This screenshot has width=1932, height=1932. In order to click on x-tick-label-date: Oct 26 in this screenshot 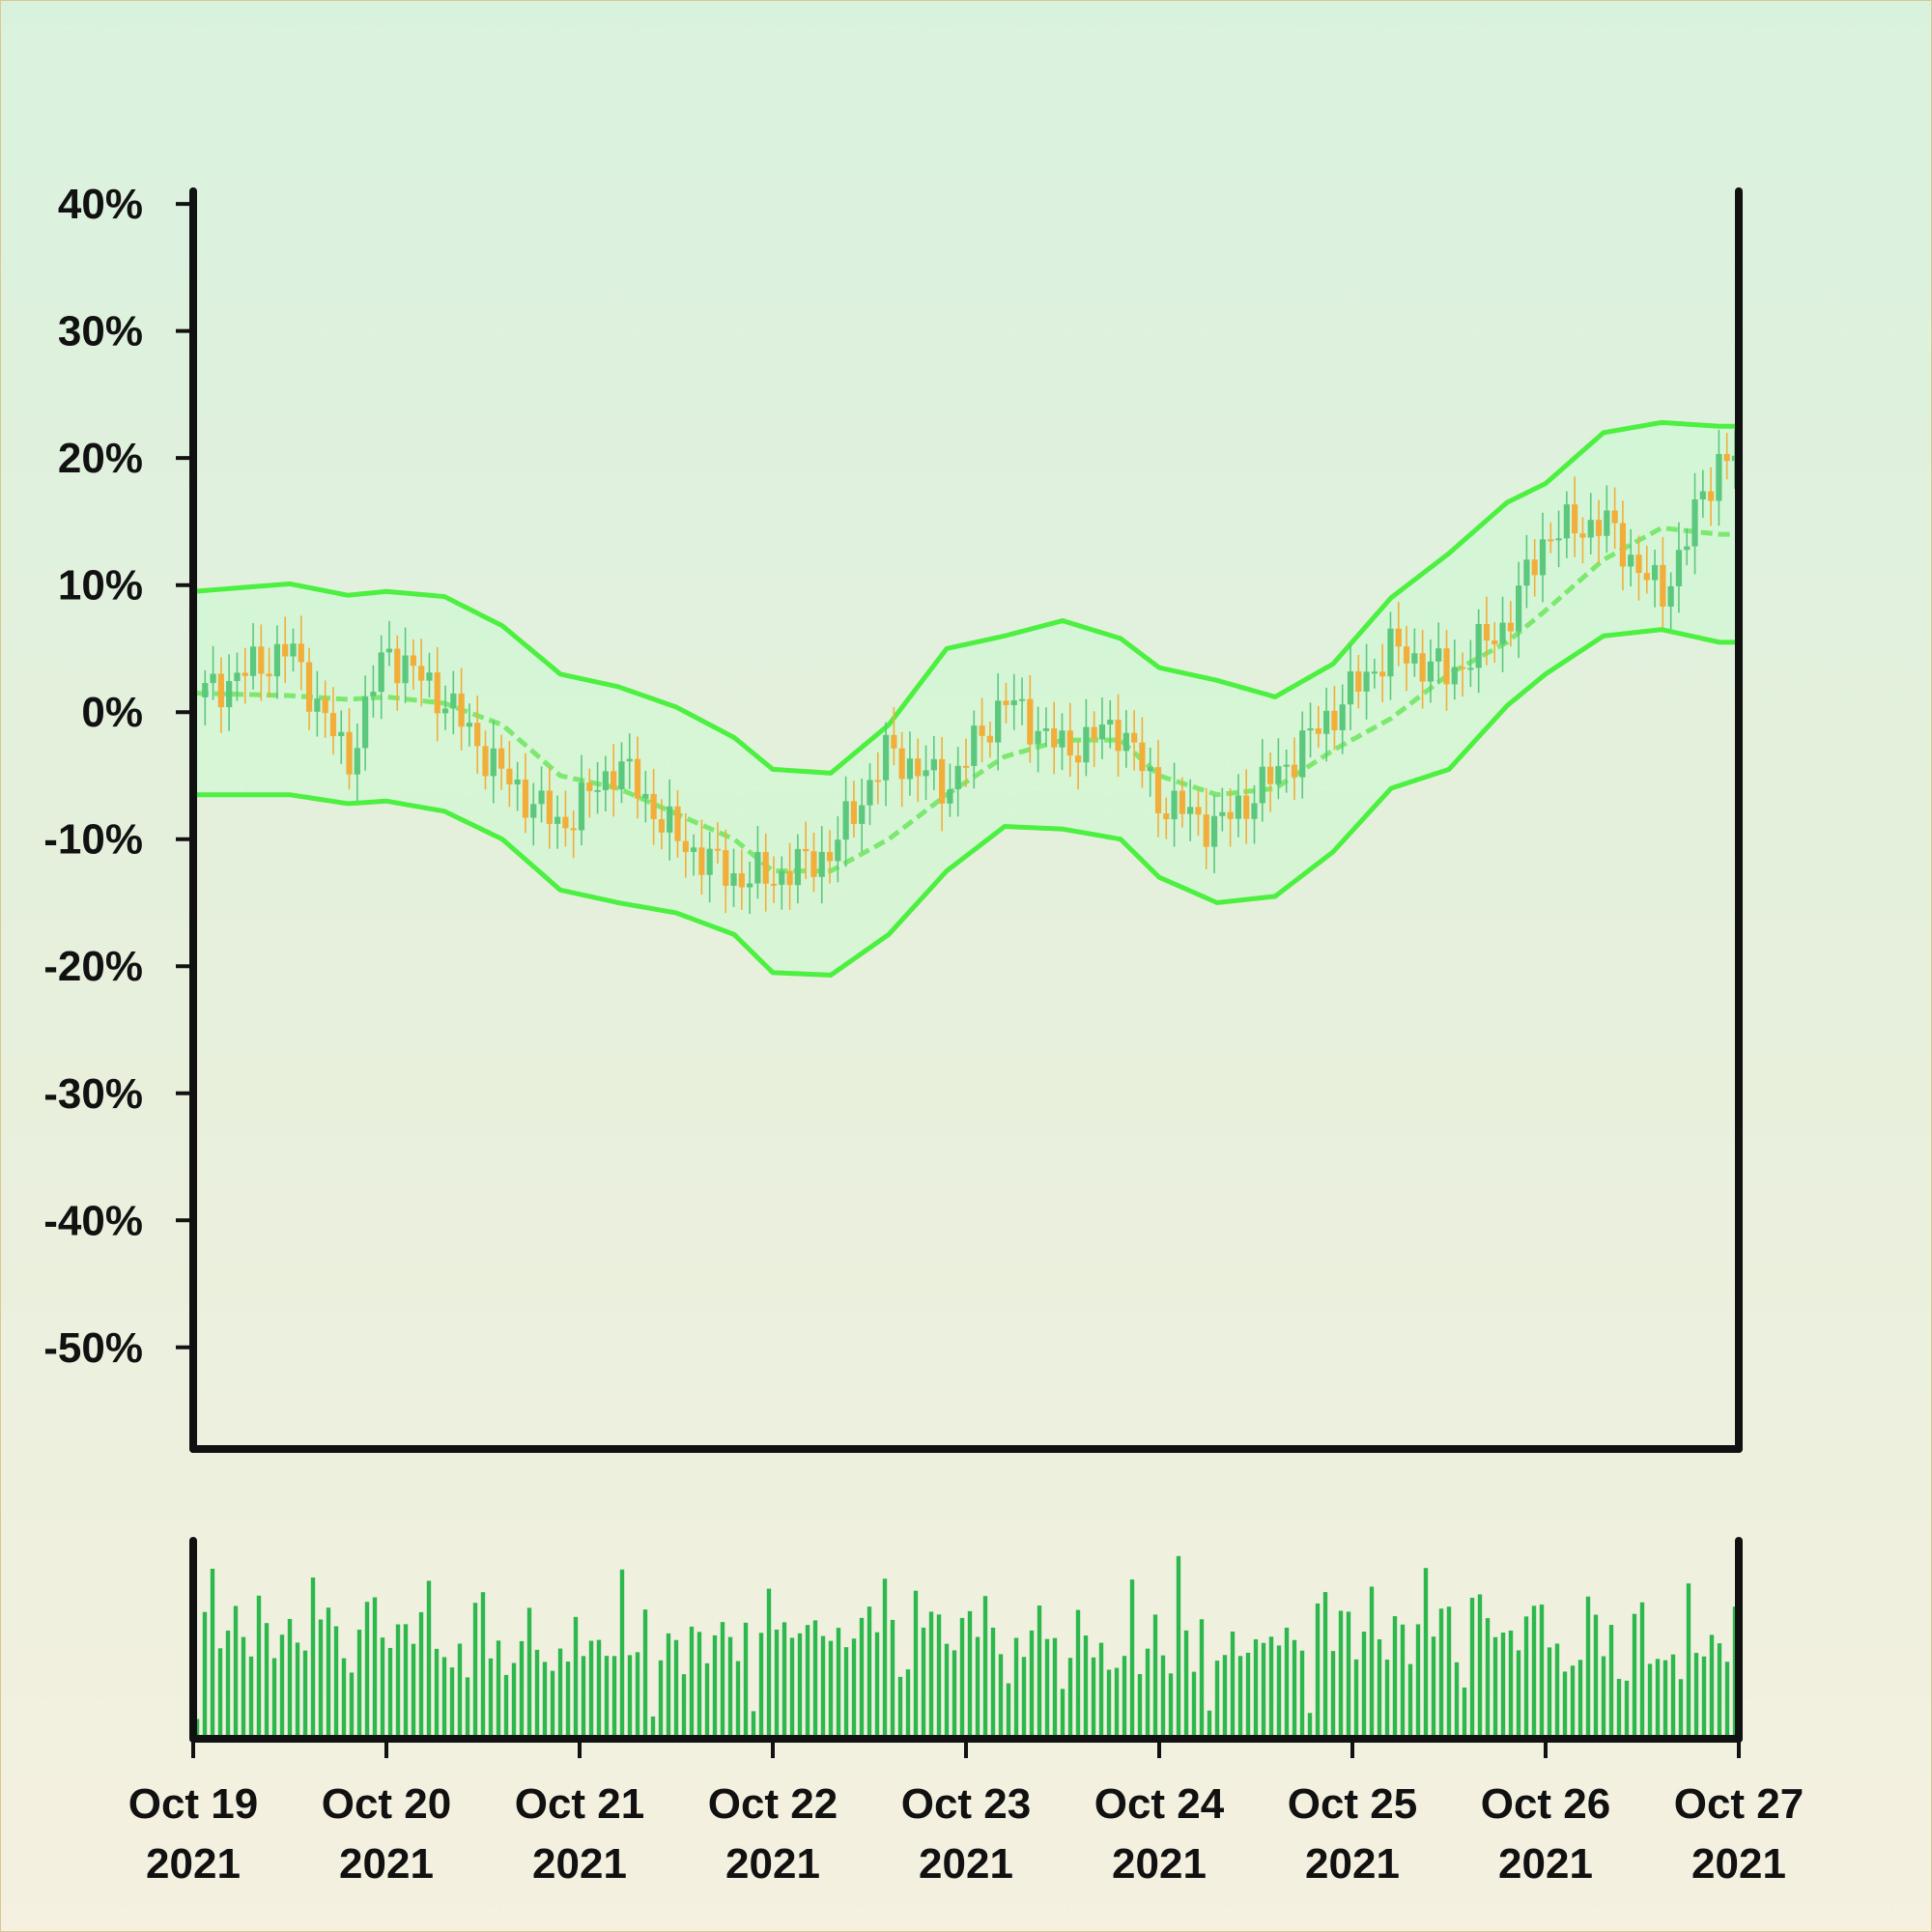, I will do `click(1546, 1804)`.